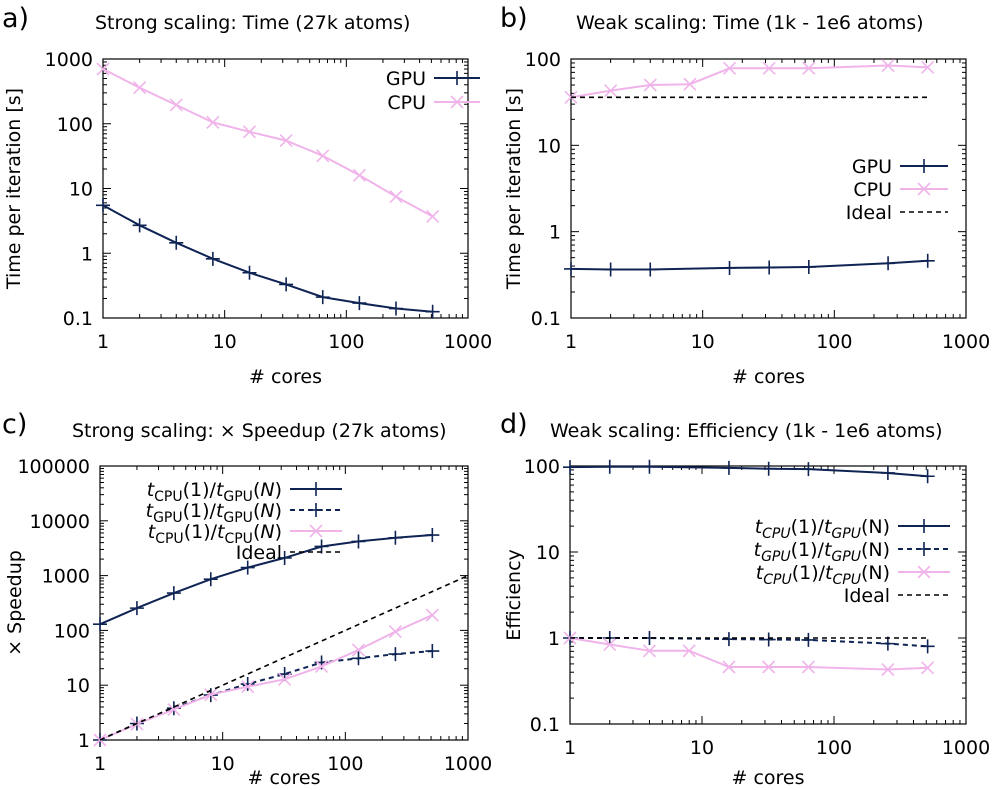 The height and width of the screenshot is (790, 997). Describe the element at coordinates (872, 190) in the screenshot. I see `legend-label: CPU` at that location.